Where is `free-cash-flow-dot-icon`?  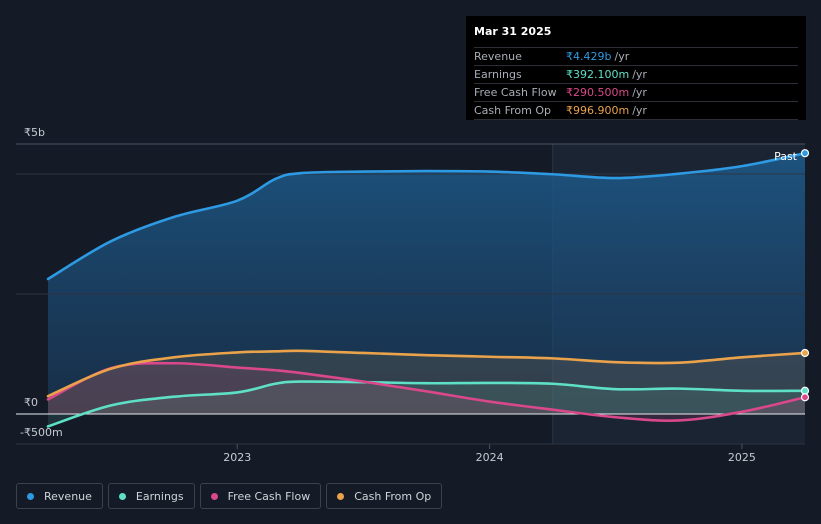
free-cash-flow-dot-icon is located at coordinates (214, 496).